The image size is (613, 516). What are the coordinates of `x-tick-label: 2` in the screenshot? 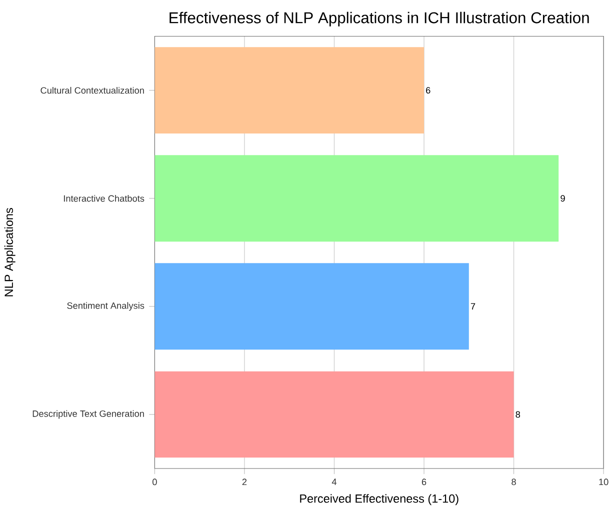 It's located at (244, 482).